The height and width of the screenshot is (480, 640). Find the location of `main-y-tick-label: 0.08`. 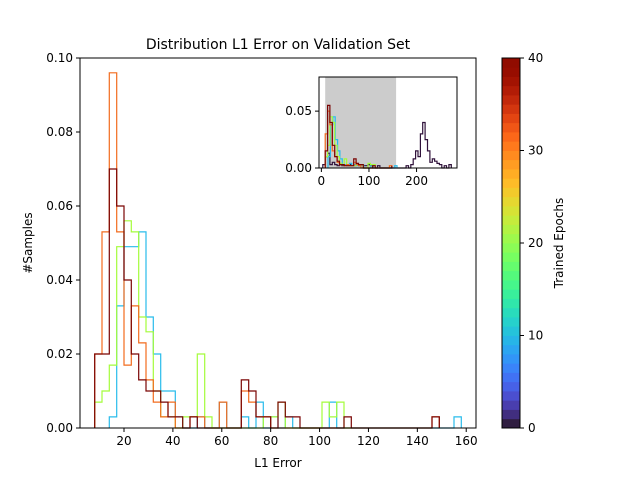

main-y-tick-label: 0.08 is located at coordinates (59, 132).